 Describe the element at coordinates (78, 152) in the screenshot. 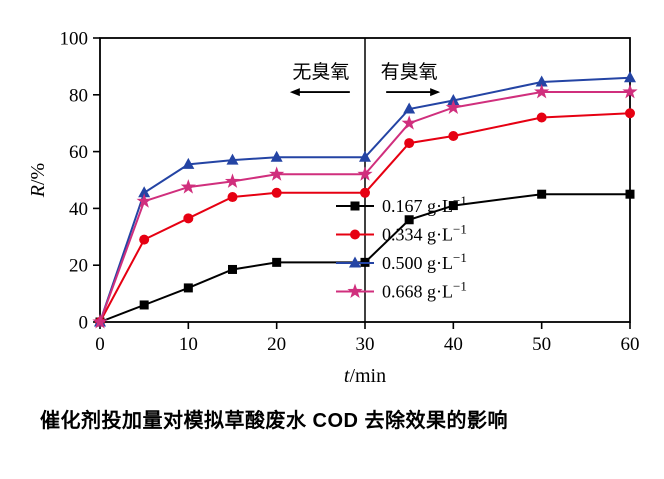

I see `y-tick-label: 60` at that location.